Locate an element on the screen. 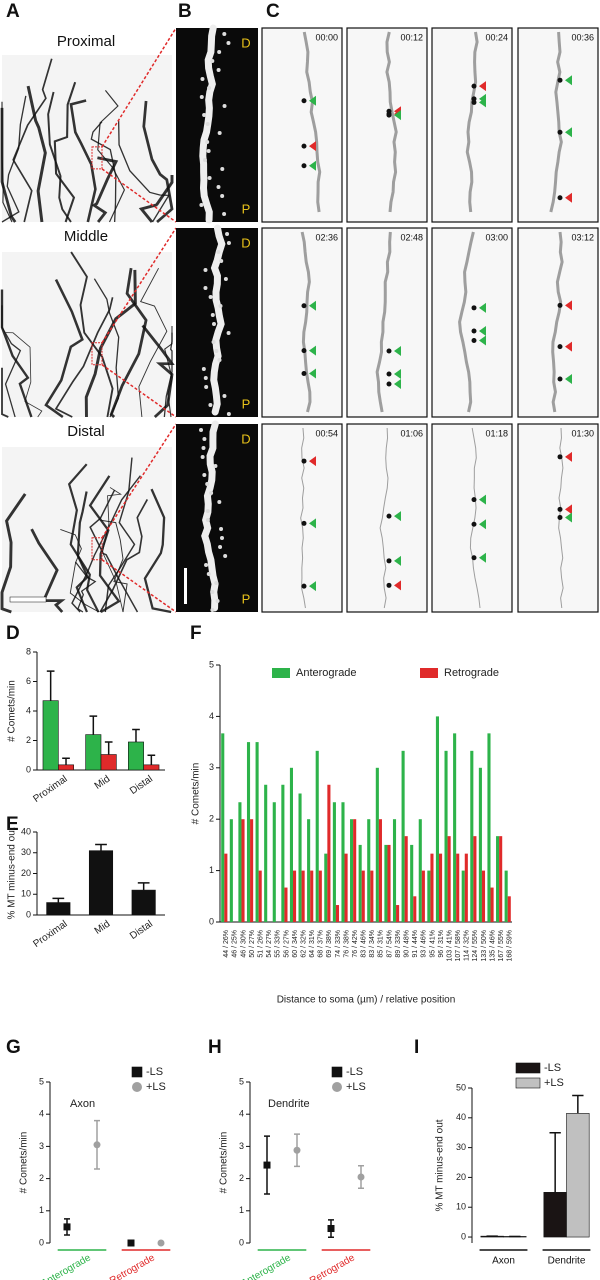  timestamp: 02:48 is located at coordinates (411, 237).